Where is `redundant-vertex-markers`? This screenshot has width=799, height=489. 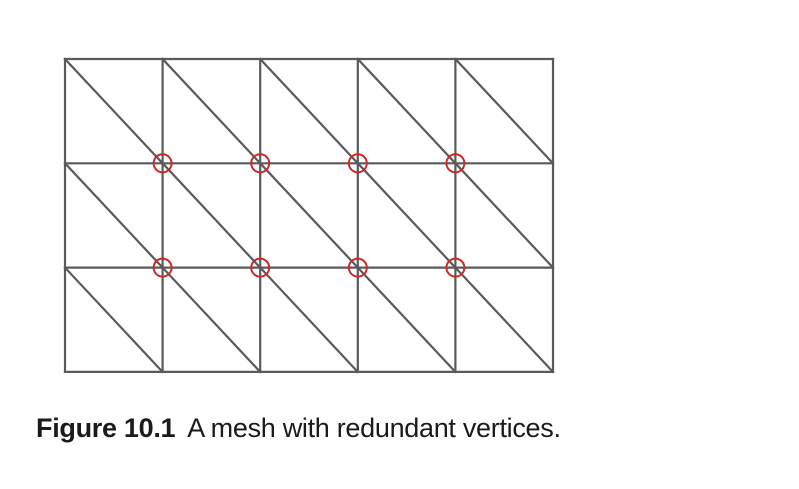
redundant-vertex-markers is located at coordinates (309, 215).